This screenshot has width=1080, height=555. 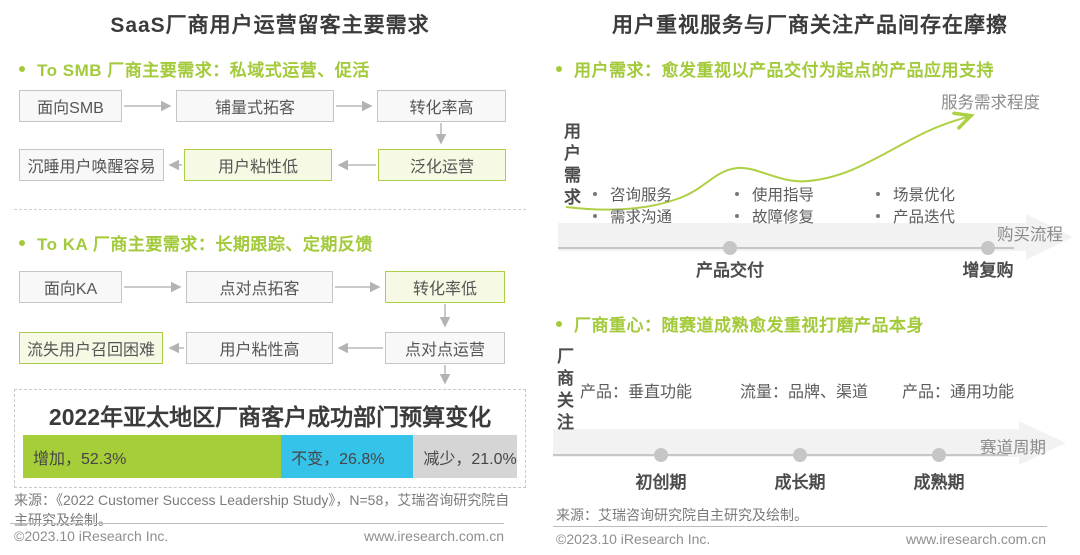 I want to click on flow-box-smb: 面向SMB, so click(x=70, y=106).